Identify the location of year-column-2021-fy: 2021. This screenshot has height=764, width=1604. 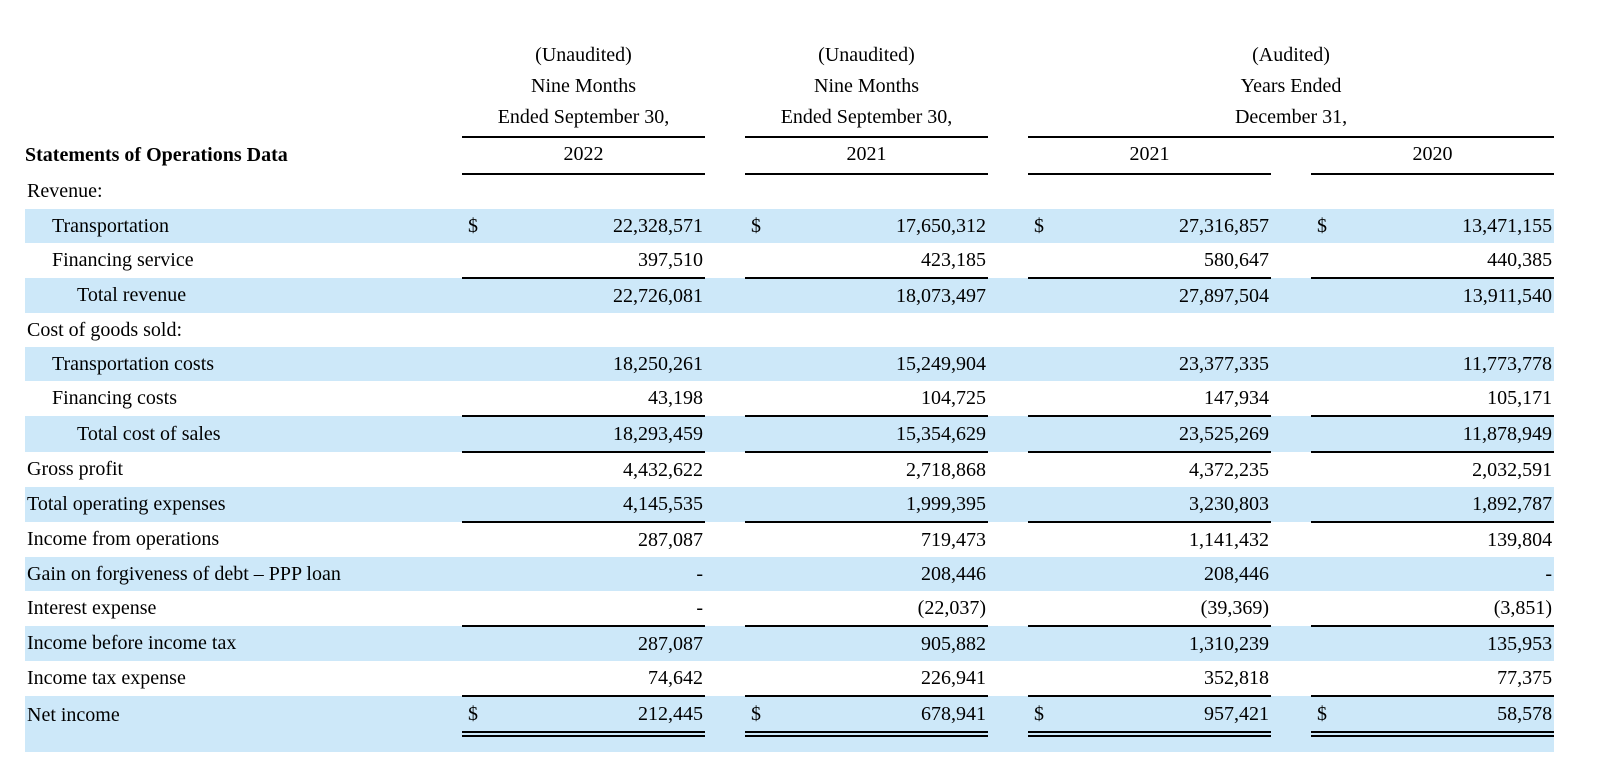
(1149, 156).